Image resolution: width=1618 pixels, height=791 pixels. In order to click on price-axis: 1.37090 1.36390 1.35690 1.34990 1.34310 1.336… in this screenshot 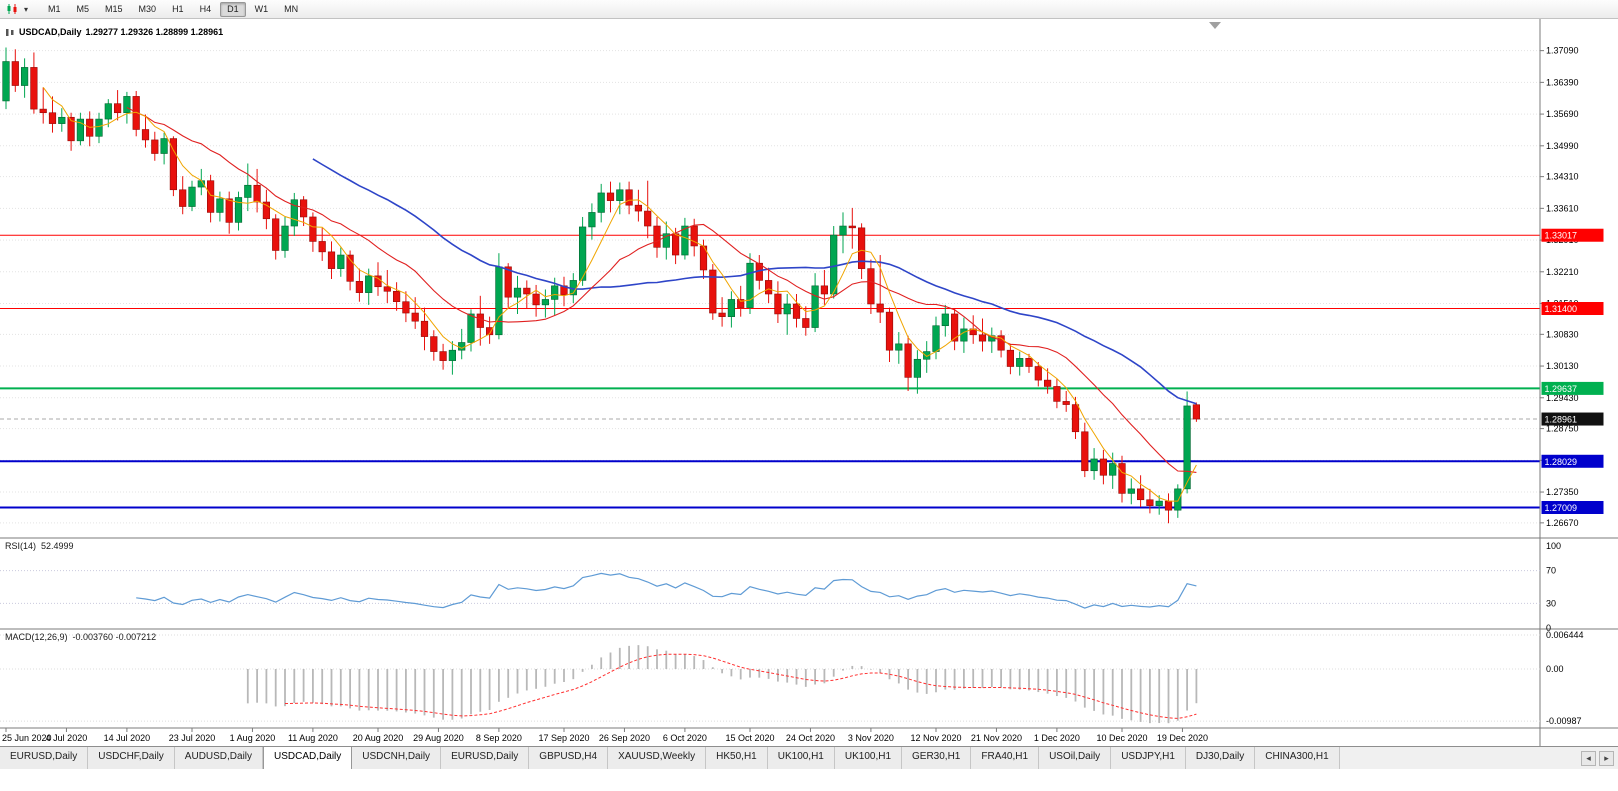, I will do `click(1572, 287)`.